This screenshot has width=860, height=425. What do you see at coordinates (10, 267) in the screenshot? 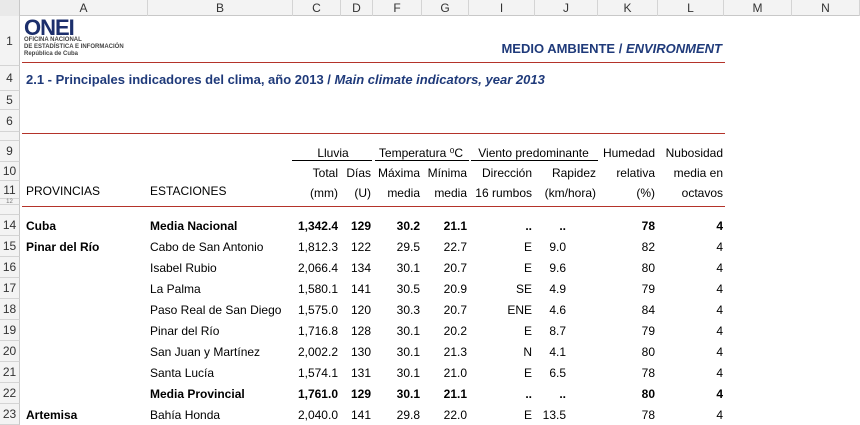
I see `row-header-16: 16` at bounding box center [10, 267].